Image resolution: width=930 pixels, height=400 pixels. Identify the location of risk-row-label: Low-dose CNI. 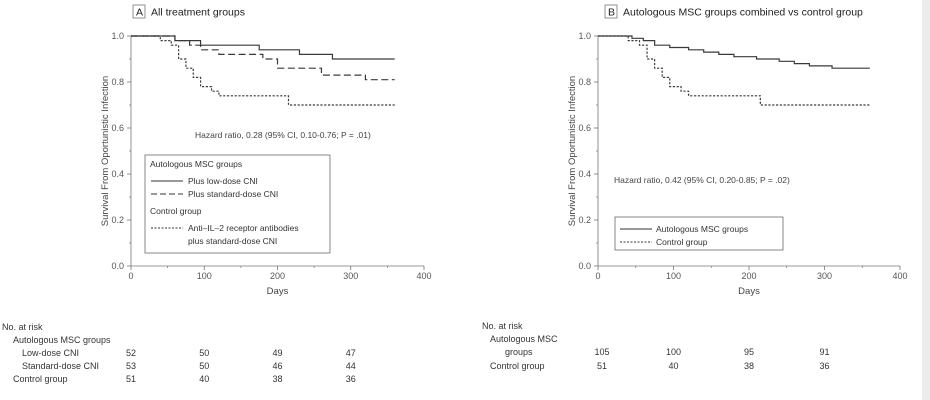
(50, 353).